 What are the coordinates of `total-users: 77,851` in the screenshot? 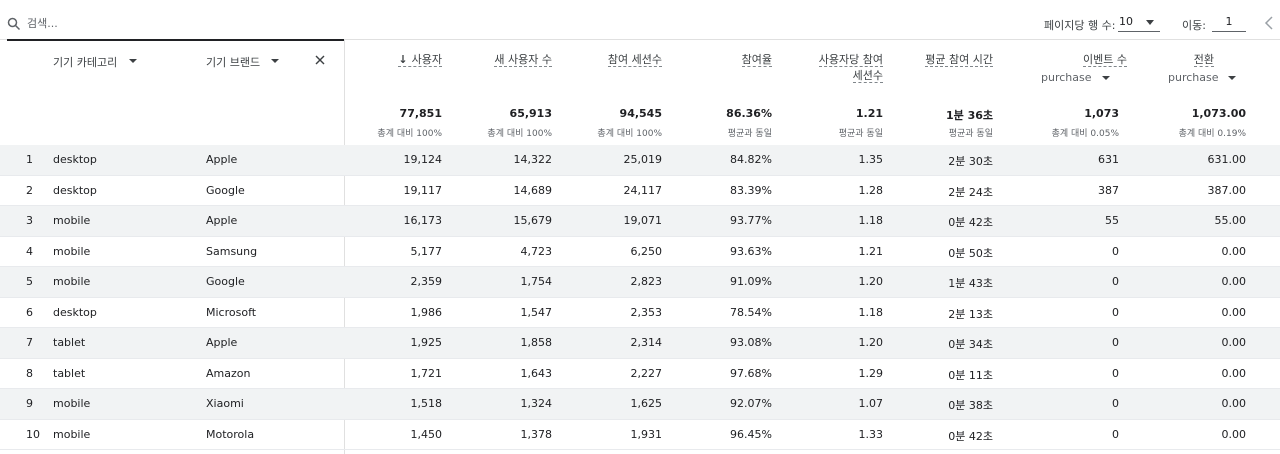 It's located at (420, 113).